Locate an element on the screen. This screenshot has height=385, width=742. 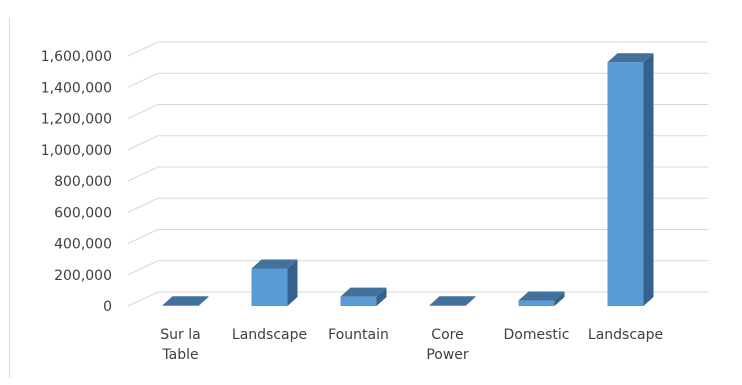
y-tick-label: 800,000 is located at coordinates (83, 182).